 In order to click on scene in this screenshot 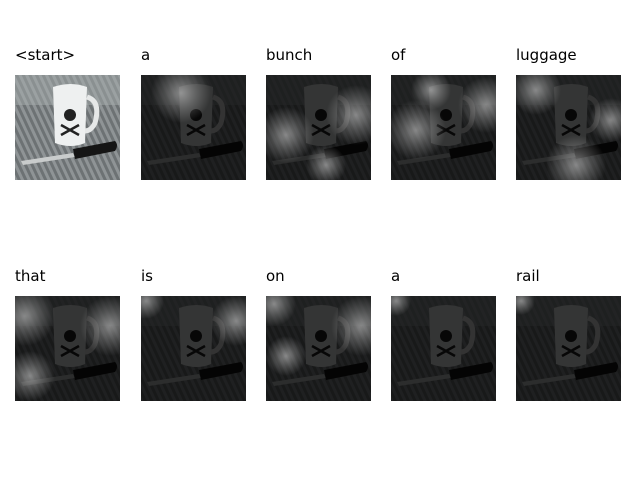, I will do `click(67, 127)`.